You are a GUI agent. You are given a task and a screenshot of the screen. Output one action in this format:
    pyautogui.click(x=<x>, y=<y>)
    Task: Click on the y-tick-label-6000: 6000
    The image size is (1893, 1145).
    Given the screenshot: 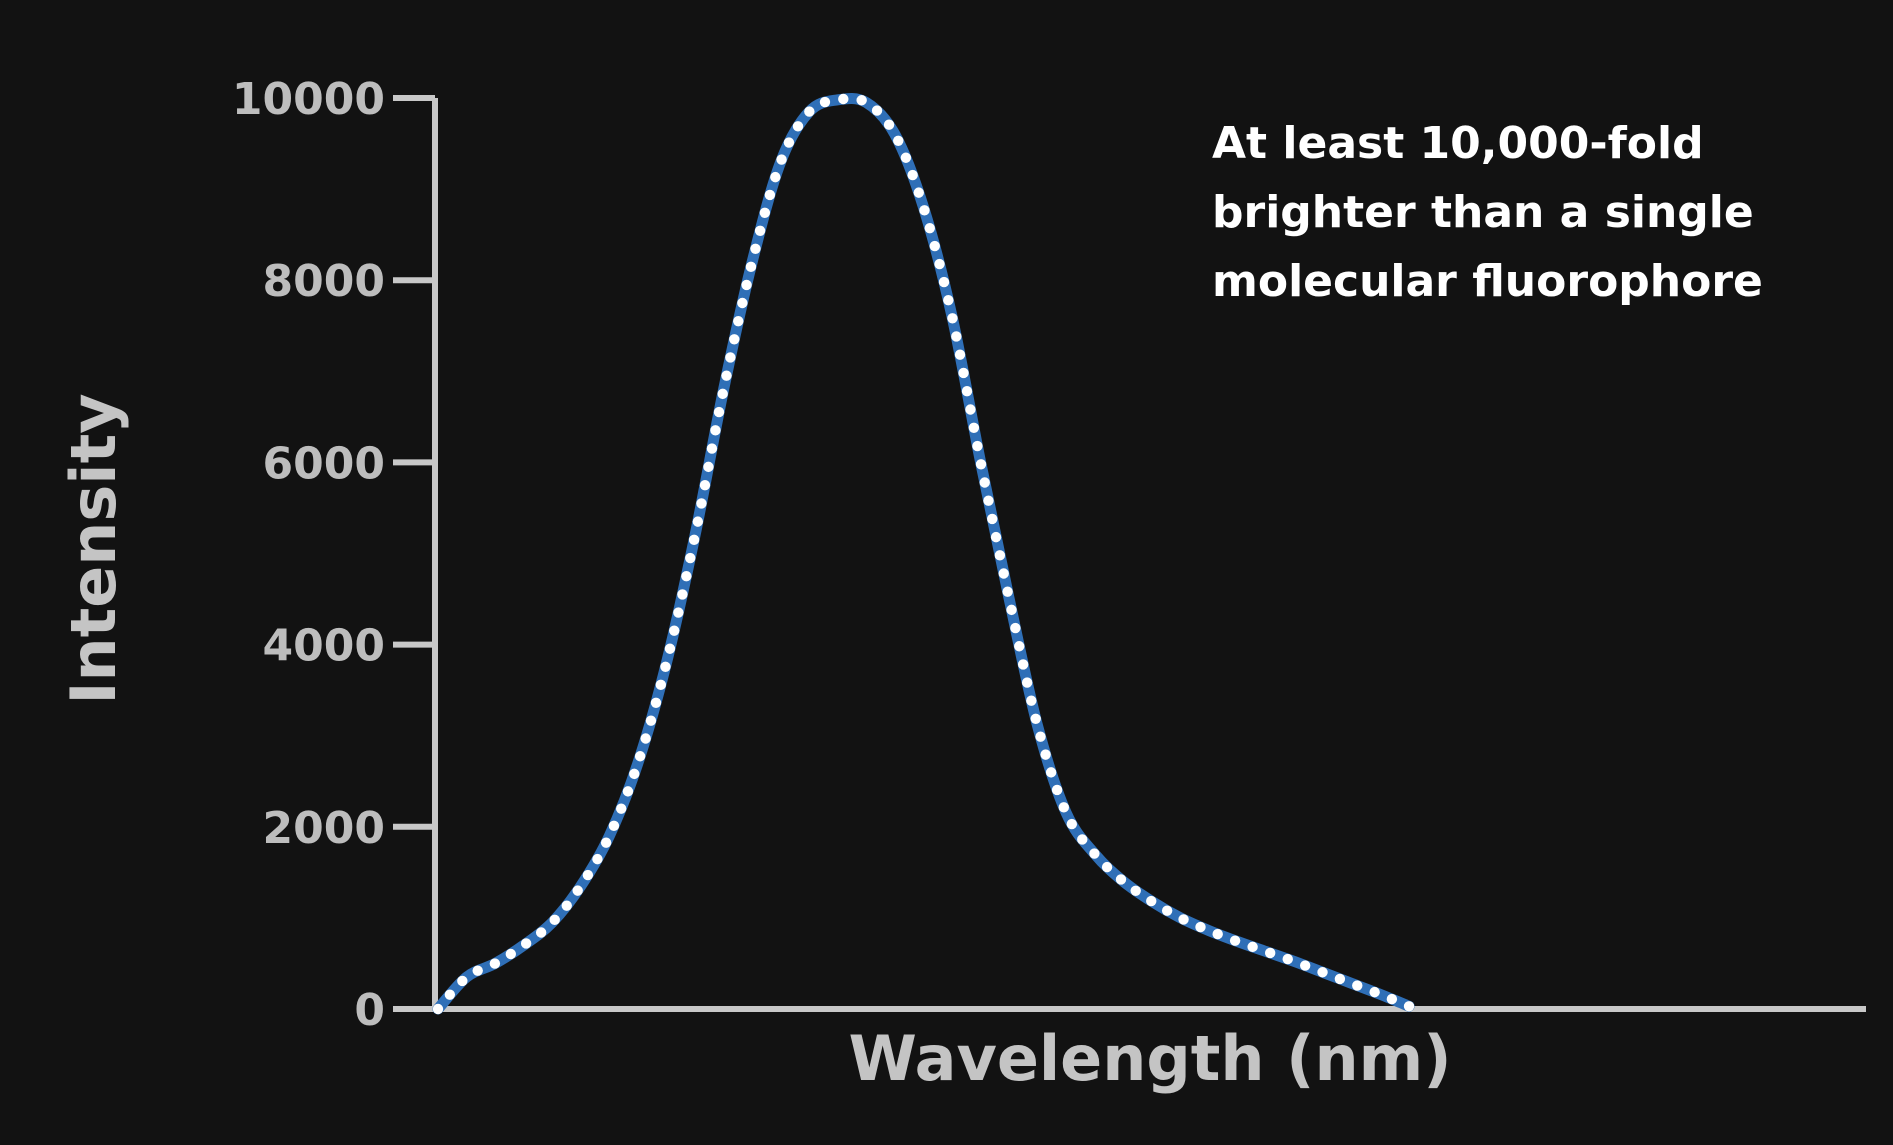 What is the action you would take?
    pyautogui.click(x=324, y=463)
    